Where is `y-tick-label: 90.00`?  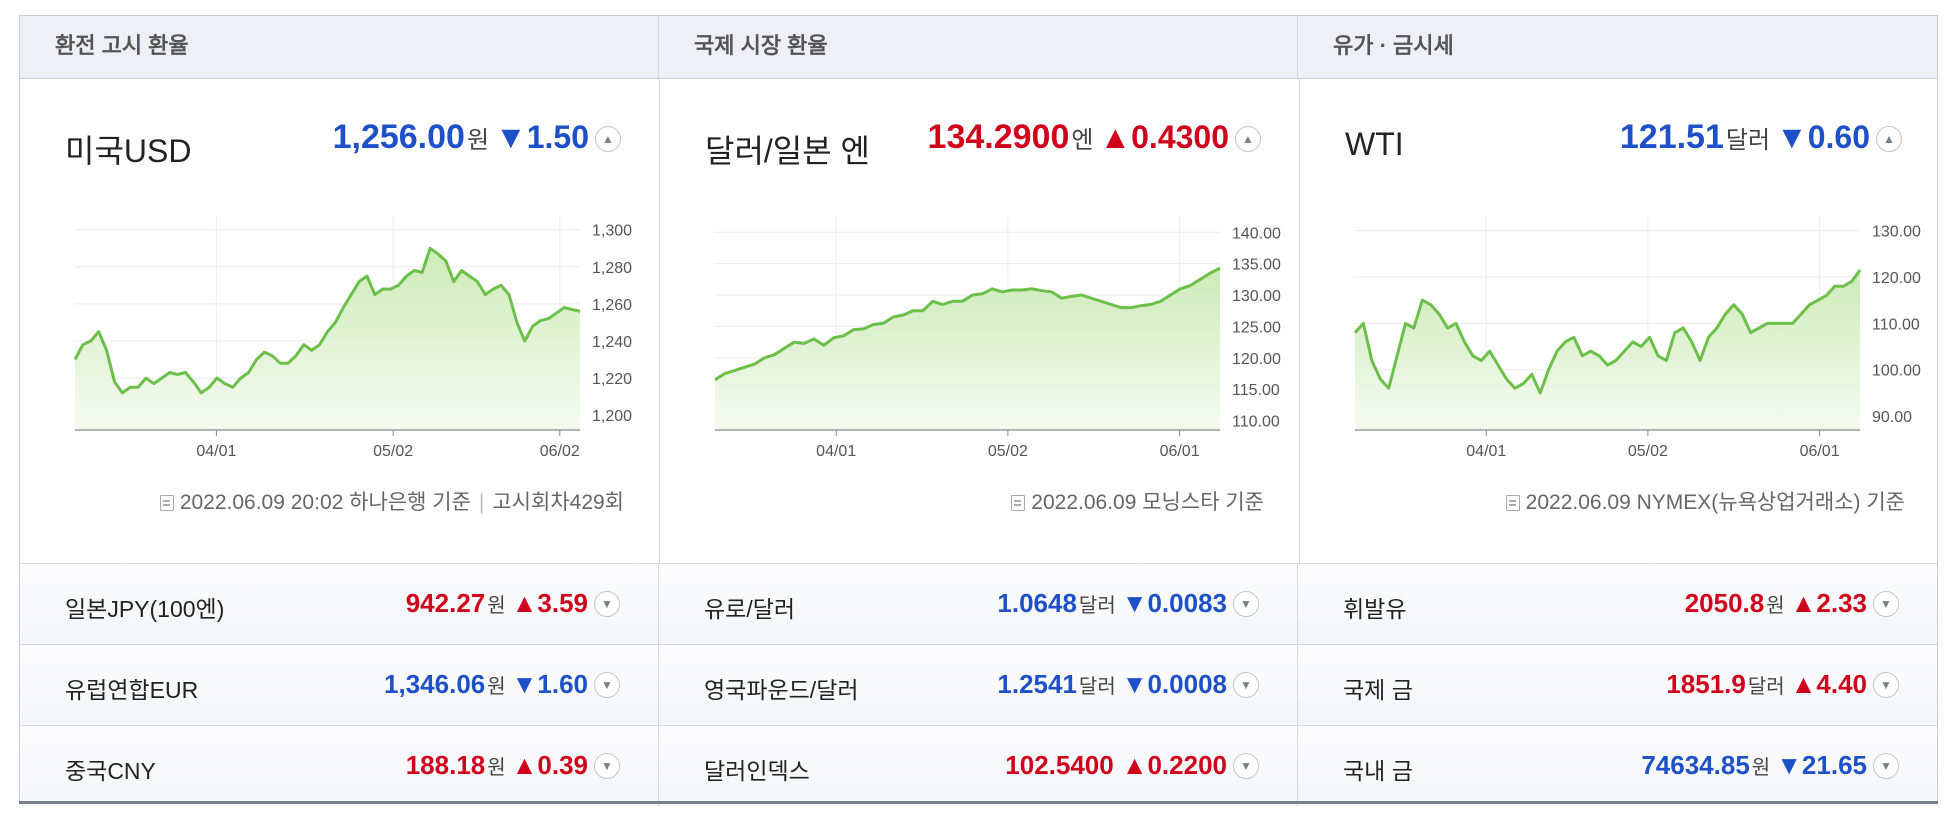
y-tick-label: 90.00 is located at coordinates (1892, 417).